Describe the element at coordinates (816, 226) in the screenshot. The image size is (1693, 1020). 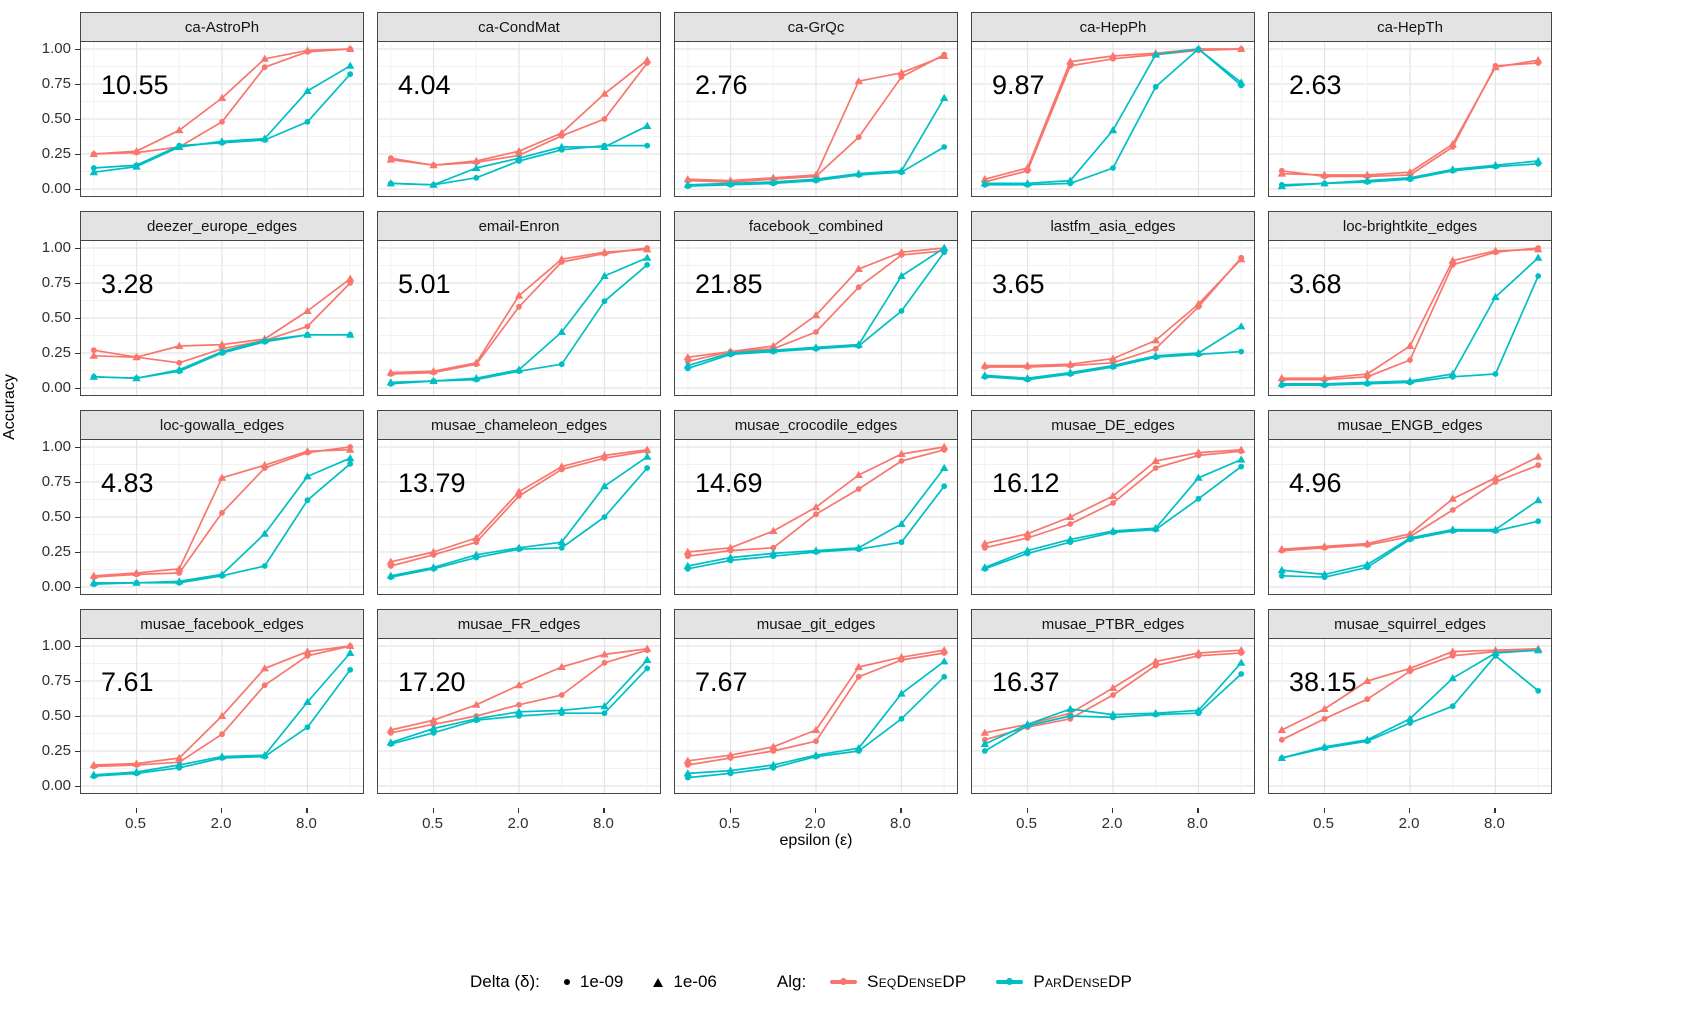
I see `panel-title: facebook_combined` at that location.